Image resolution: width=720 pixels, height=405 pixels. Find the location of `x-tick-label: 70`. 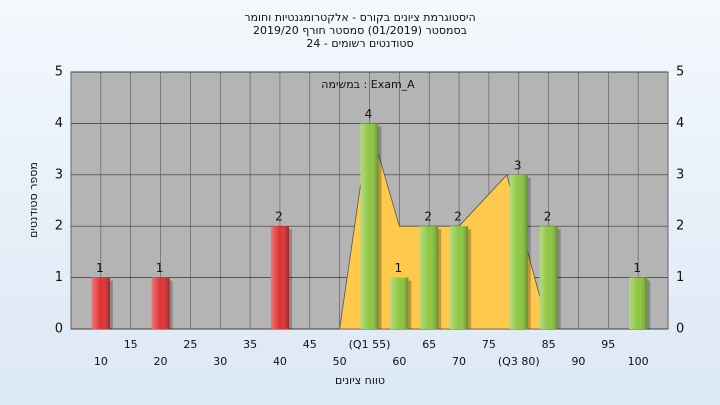

x-tick-label: 70 is located at coordinates (459, 361).